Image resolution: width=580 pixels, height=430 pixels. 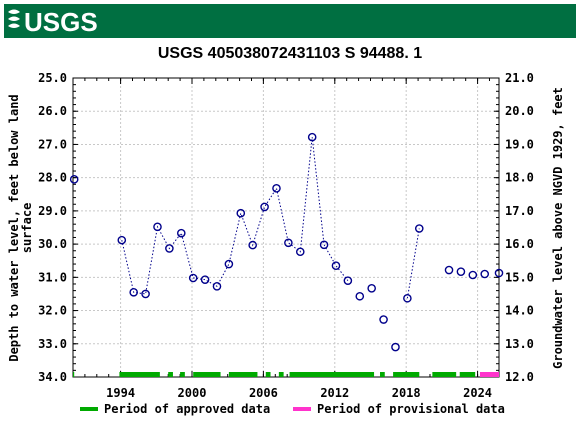 I want to click on x-tick-label: 2024, so click(x=477, y=393).